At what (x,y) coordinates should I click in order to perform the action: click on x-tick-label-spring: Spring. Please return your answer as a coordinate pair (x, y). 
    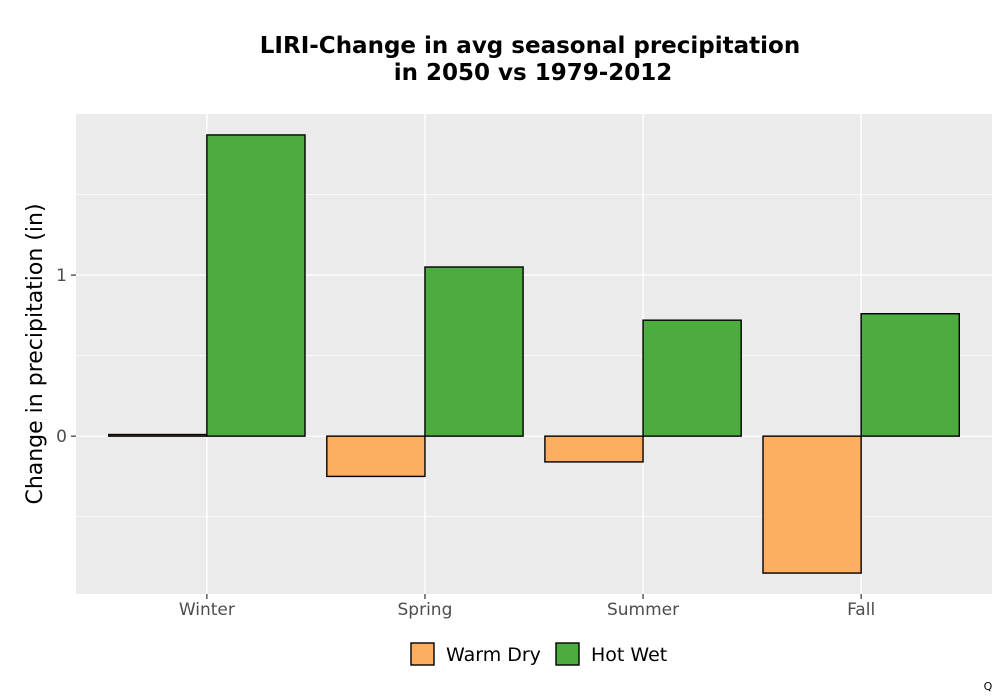
    Looking at the image, I should click on (425, 610).